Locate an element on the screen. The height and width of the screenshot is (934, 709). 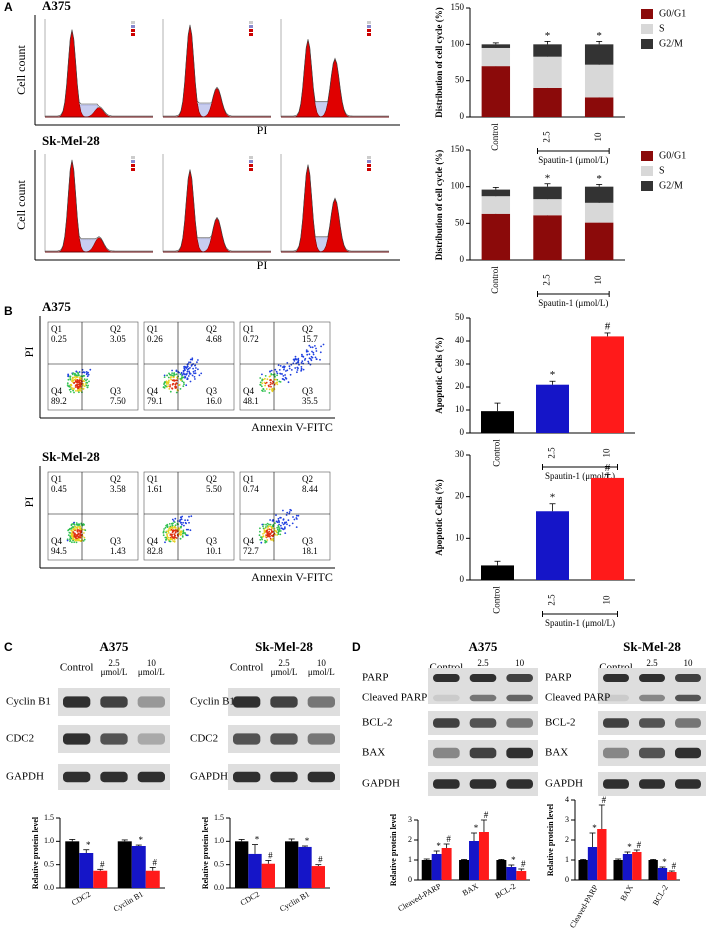
x-tick-label: Control is located at coordinates (495, 137).